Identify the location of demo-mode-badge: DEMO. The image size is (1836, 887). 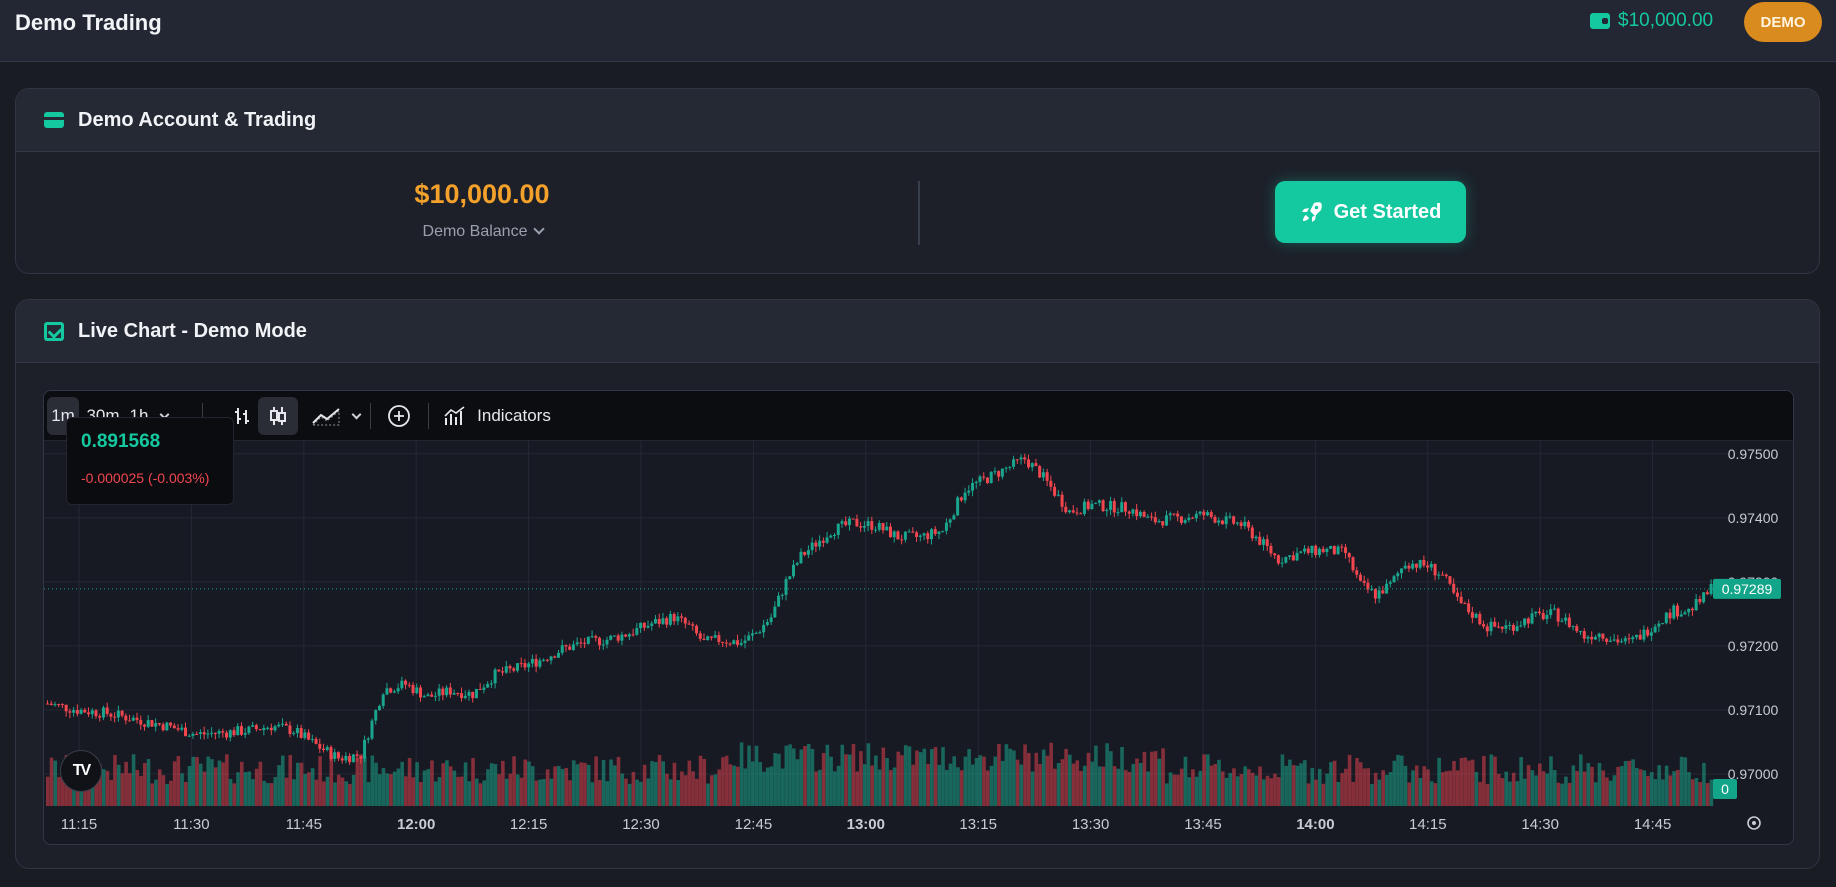
(1783, 22).